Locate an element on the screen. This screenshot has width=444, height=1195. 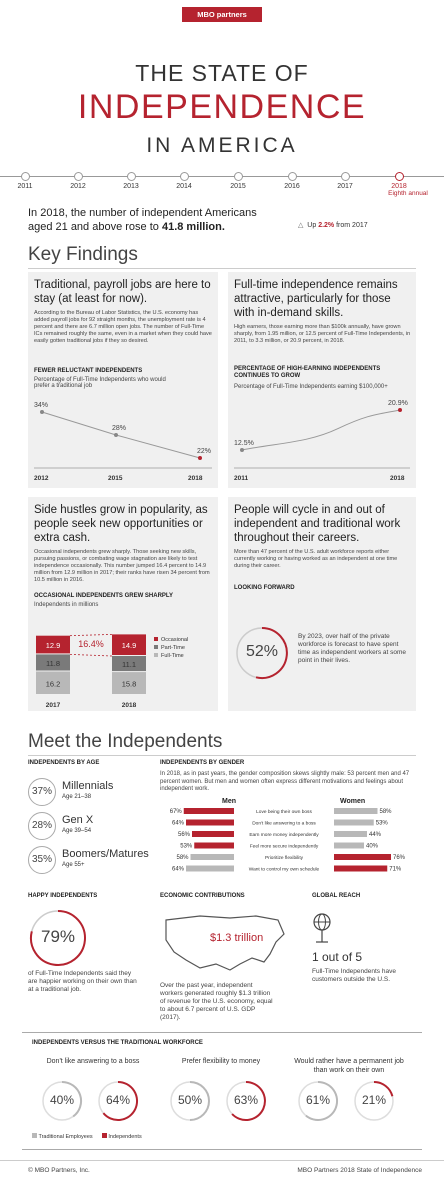
globe-pin-icon is located at coordinates (322, 928).